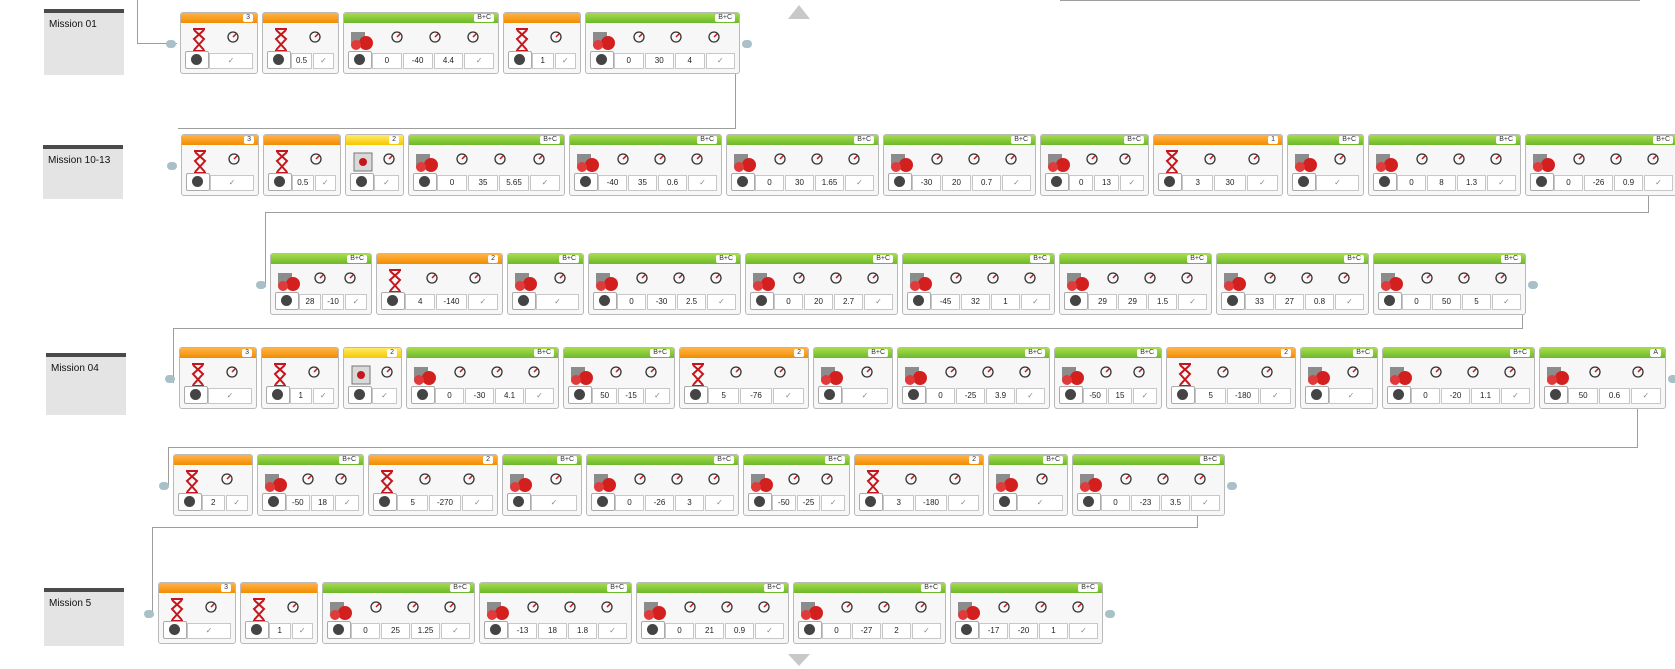  Describe the element at coordinates (83, 172) in the screenshot. I see `comment-mission-10-13: Mission 10-13` at that location.